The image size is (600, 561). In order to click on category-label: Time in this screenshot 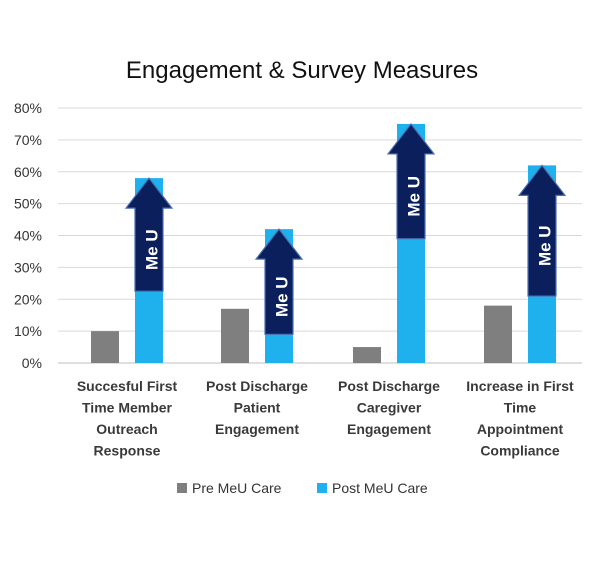, I will do `click(520, 408)`.